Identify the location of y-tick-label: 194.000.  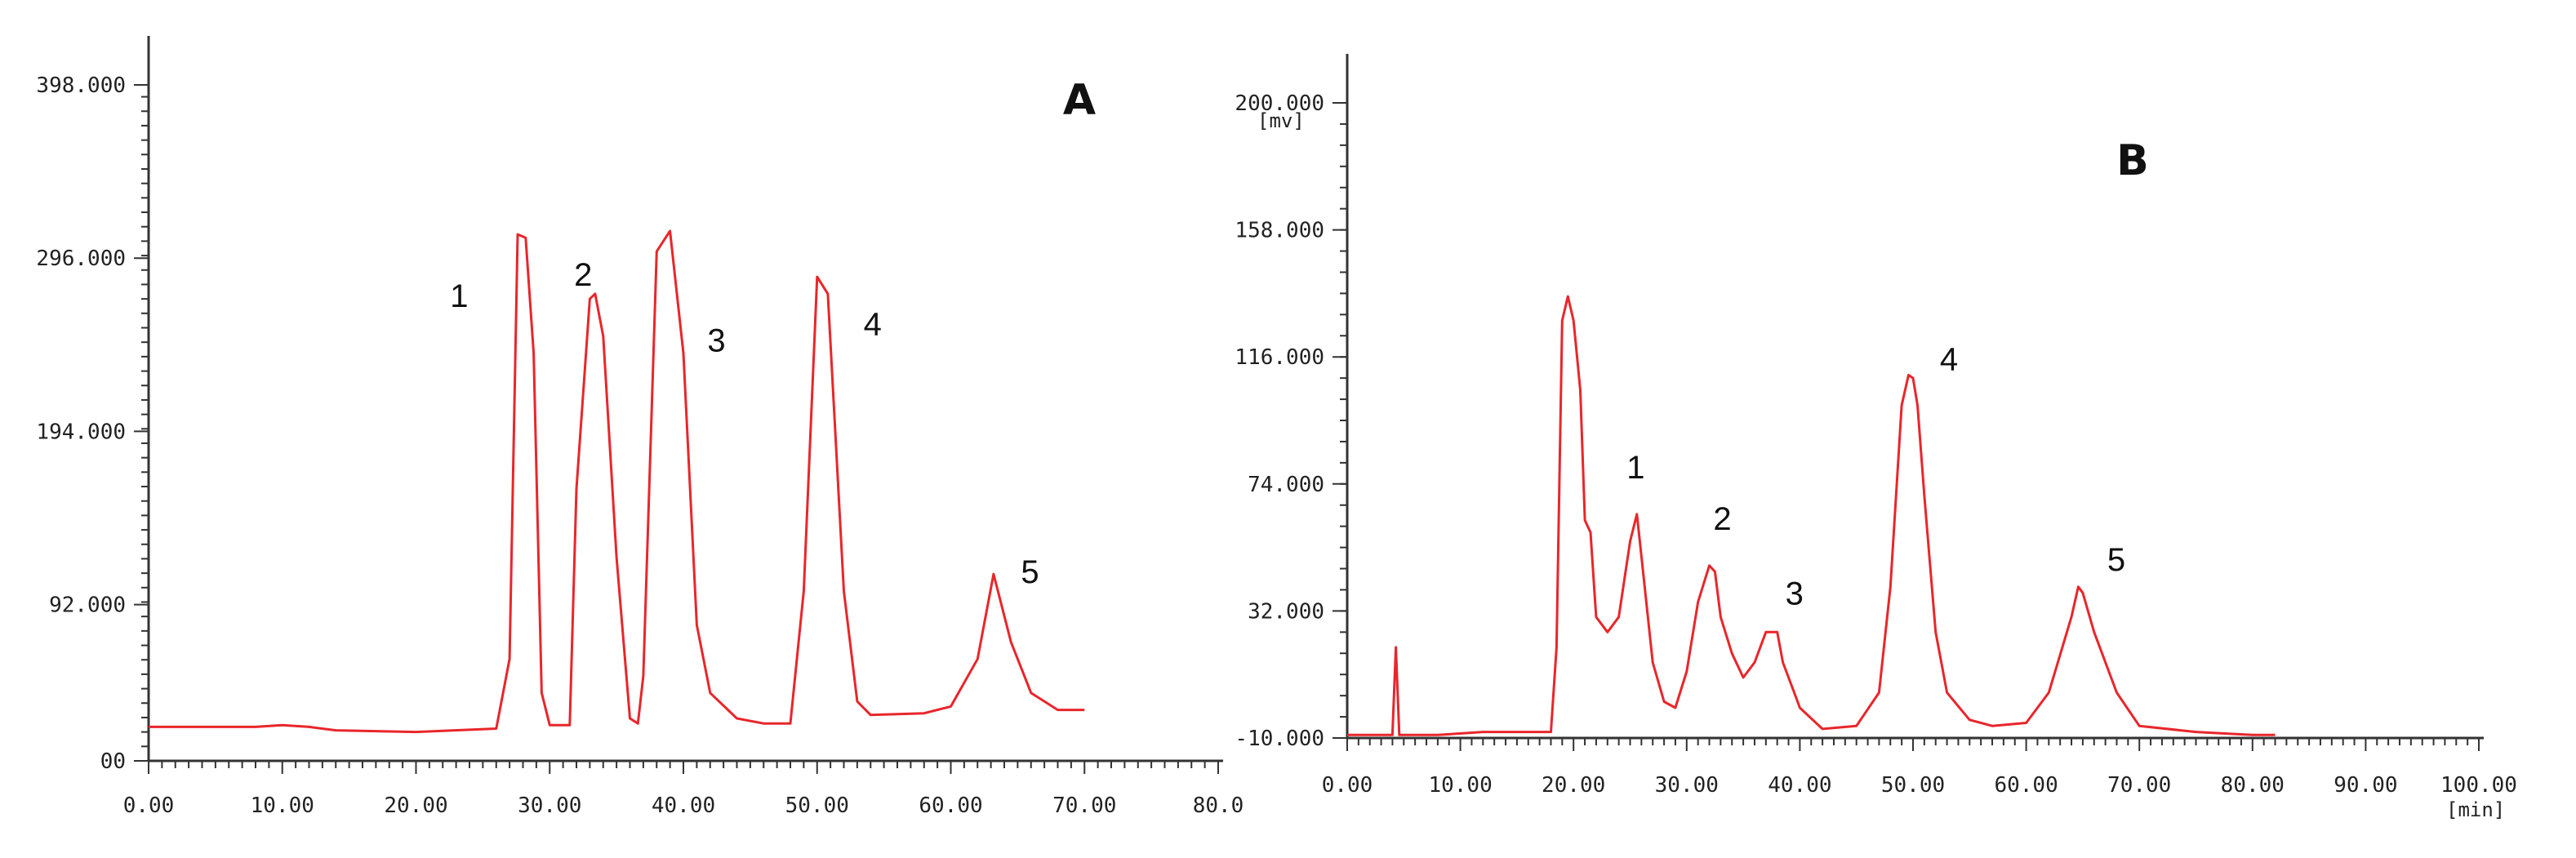
(81, 432).